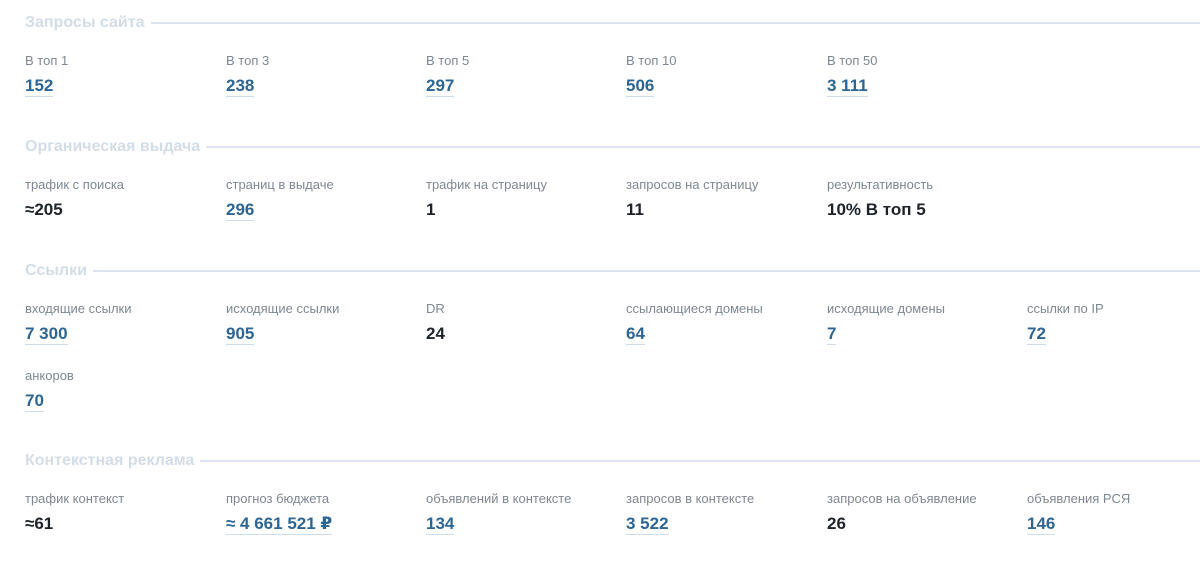 The width and height of the screenshot is (1200, 568). Describe the element at coordinates (448, 60) in the screenshot. I see `metric-label: В топ 5` at that location.